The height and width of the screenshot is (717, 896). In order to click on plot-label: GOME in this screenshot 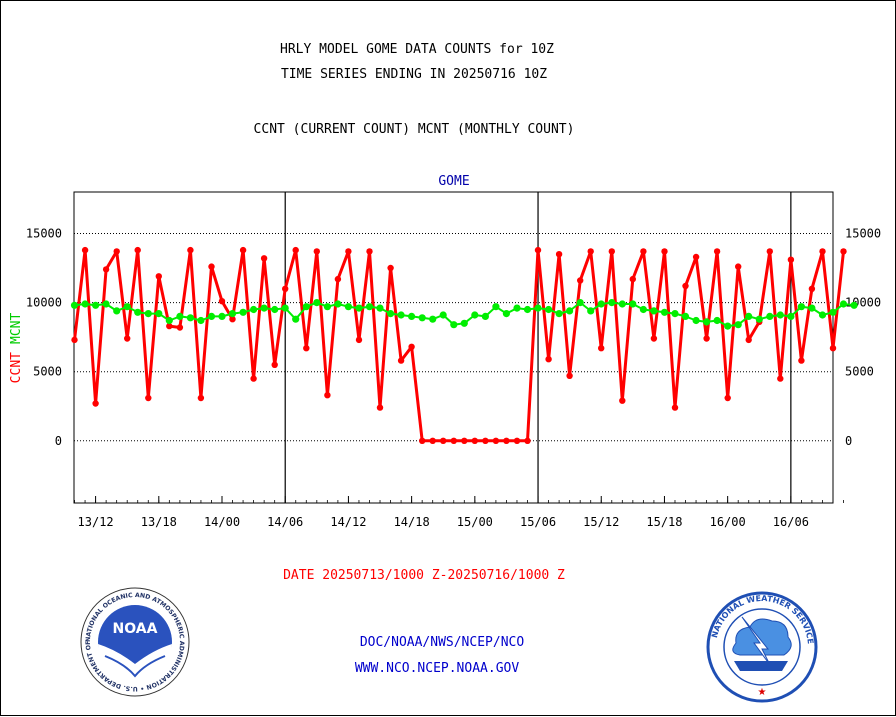, I will do `click(453, 181)`.